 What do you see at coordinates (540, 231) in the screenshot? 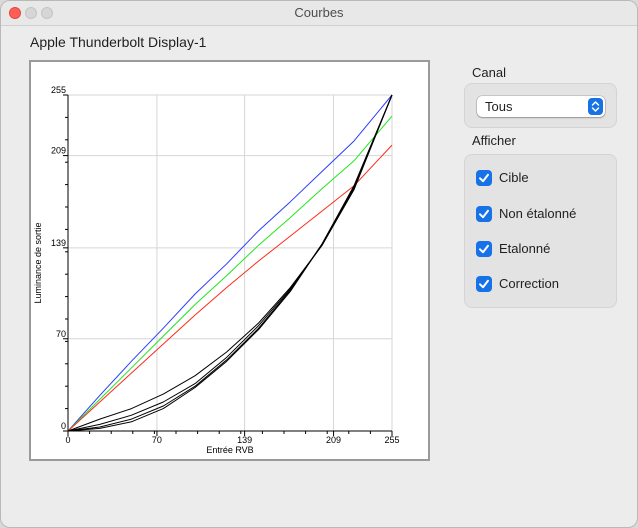
I see `show-group: Cible Non étalonné Etalonné Correction` at bounding box center [540, 231].